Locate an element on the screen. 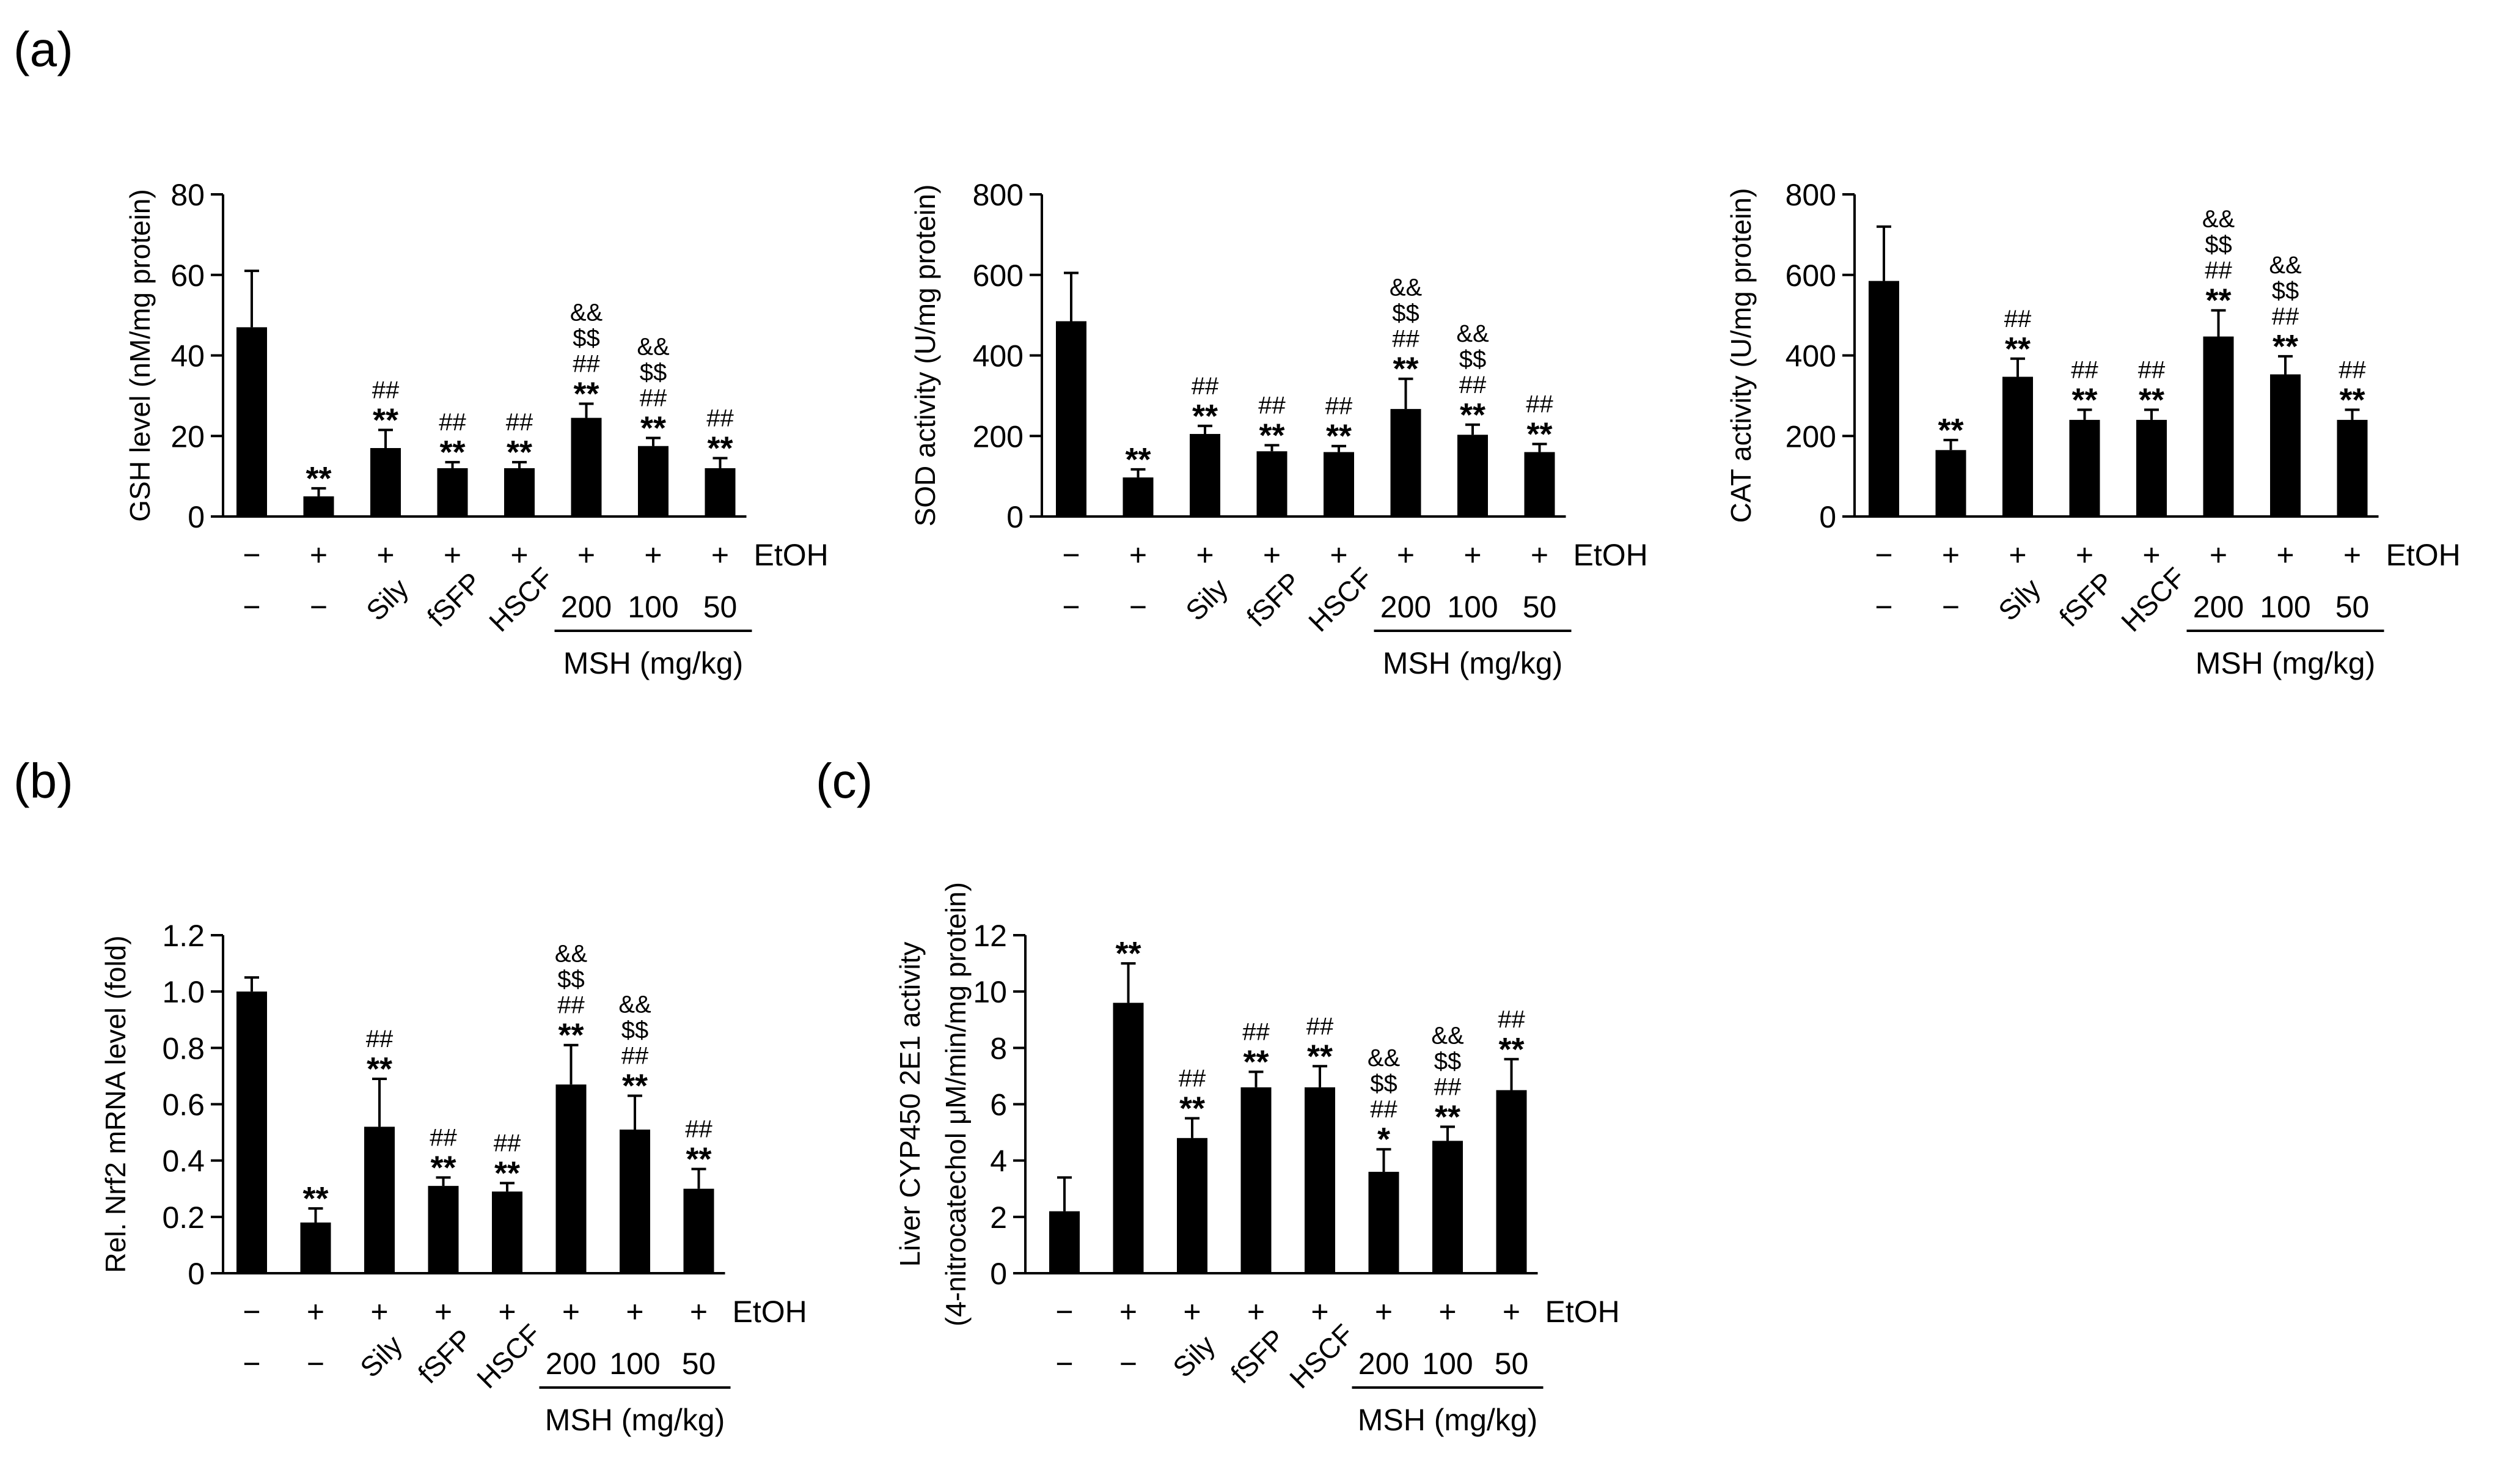 Image resolution: width=2520 pixels, height=1478 pixels. etoh-row-sign: − is located at coordinates (252, 1312).